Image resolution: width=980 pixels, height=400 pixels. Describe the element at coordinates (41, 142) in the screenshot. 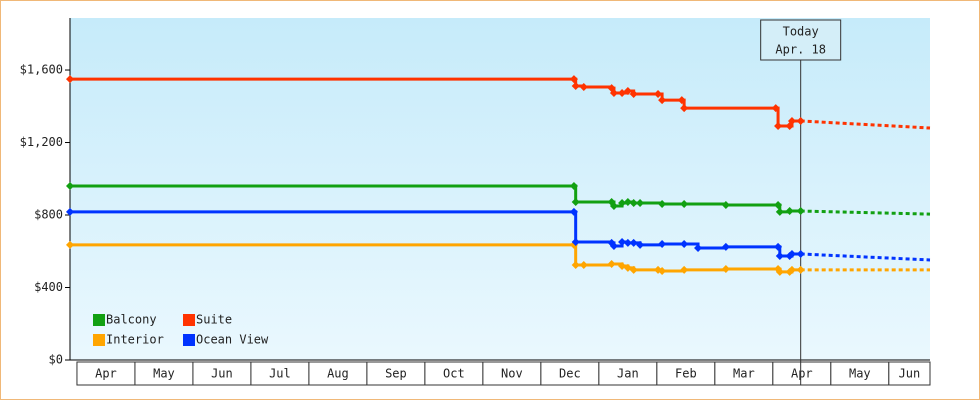

I see `y-tick-label: $1,200` at that location.